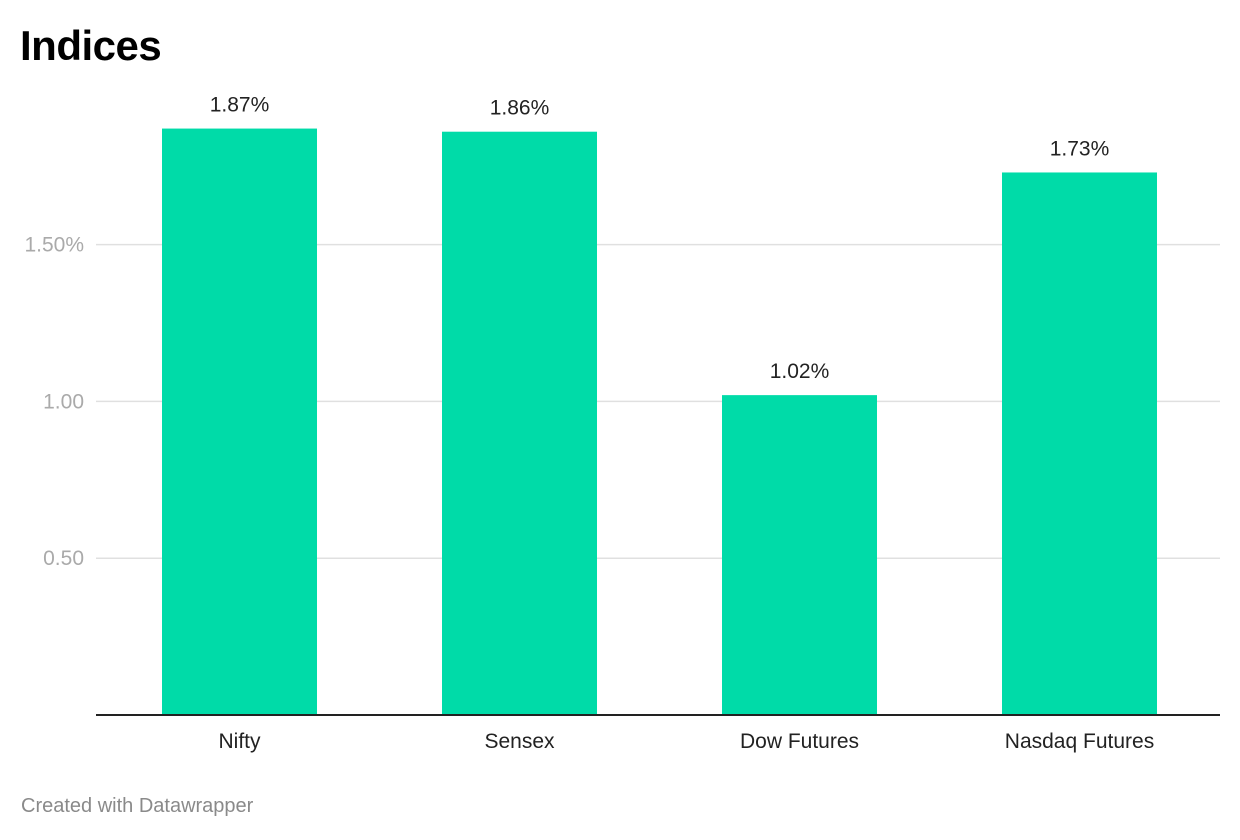 Image resolution: width=1240 pixels, height=840 pixels. I want to click on bar-value-label: 1.02%, so click(800, 371).